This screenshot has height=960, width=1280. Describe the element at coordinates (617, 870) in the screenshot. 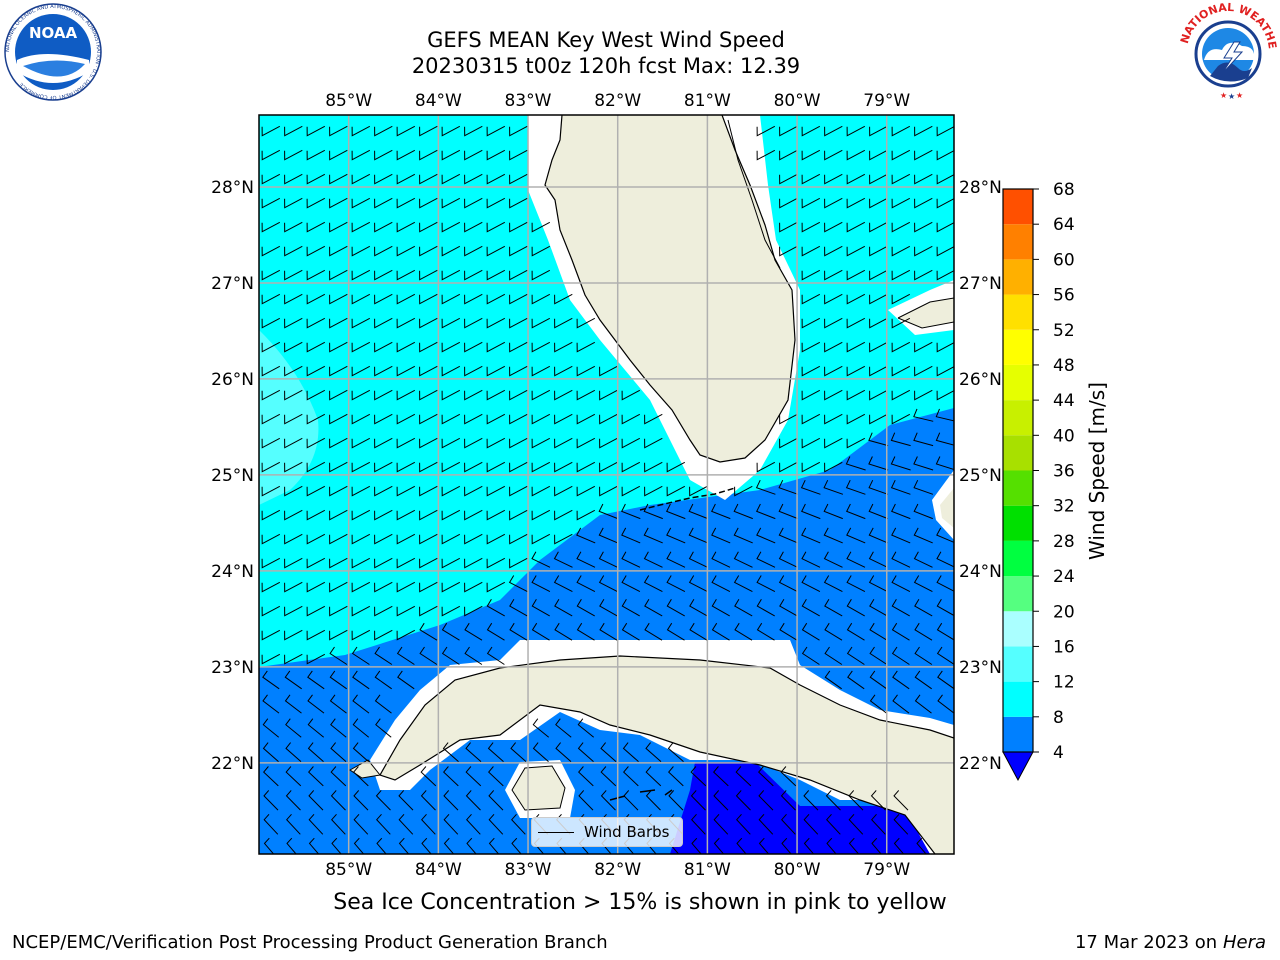

I see `lon-tick-label: 82°W` at that location.